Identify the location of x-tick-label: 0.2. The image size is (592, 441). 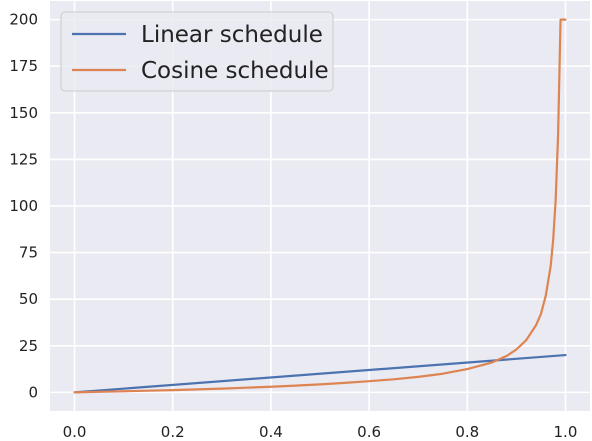
(173, 432).